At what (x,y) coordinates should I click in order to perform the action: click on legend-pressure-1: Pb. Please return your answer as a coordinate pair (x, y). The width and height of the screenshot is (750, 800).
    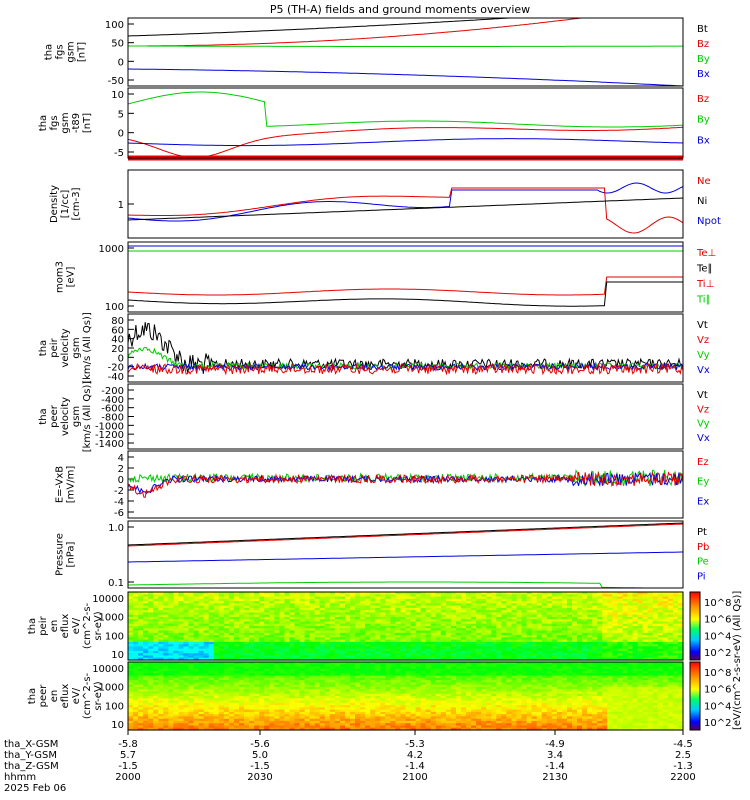
    Looking at the image, I should click on (703, 547).